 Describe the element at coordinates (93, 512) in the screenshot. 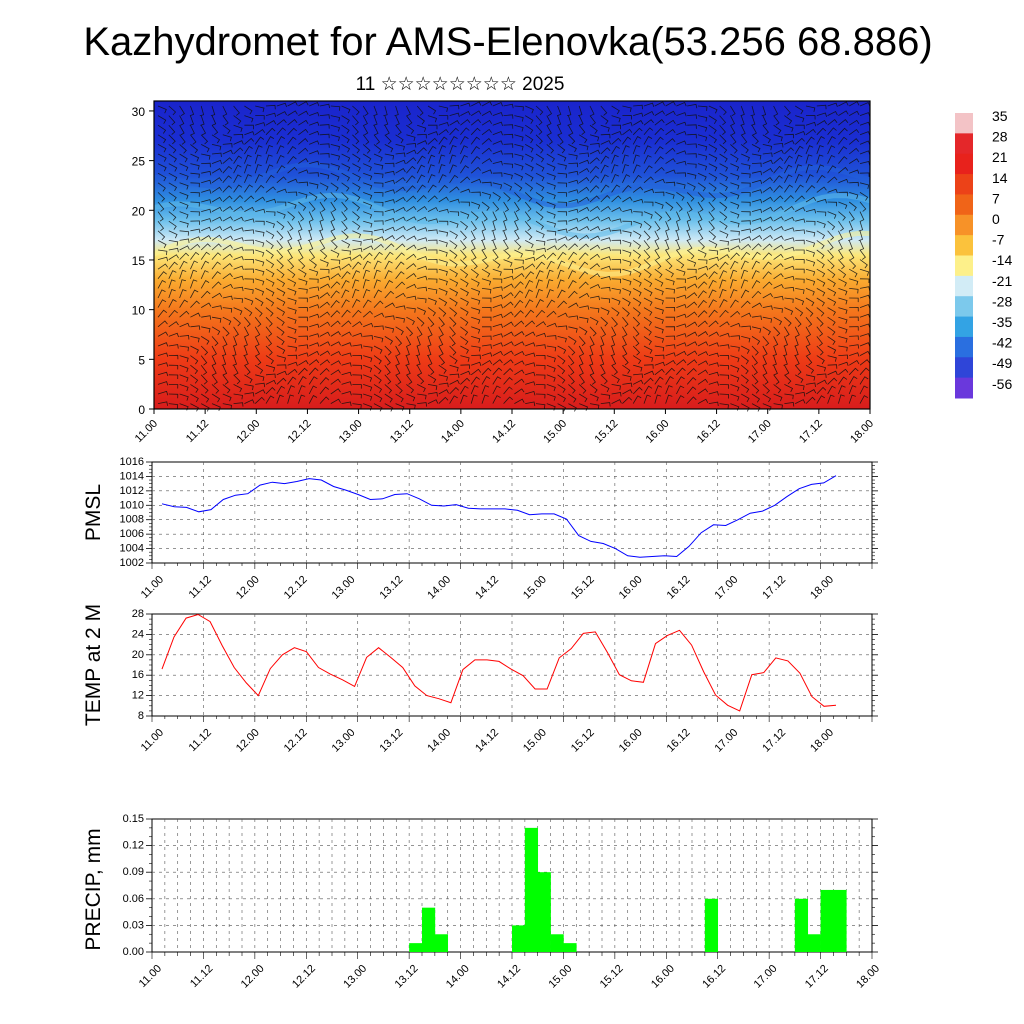

I see `y-axis-label: PMSL` at that location.